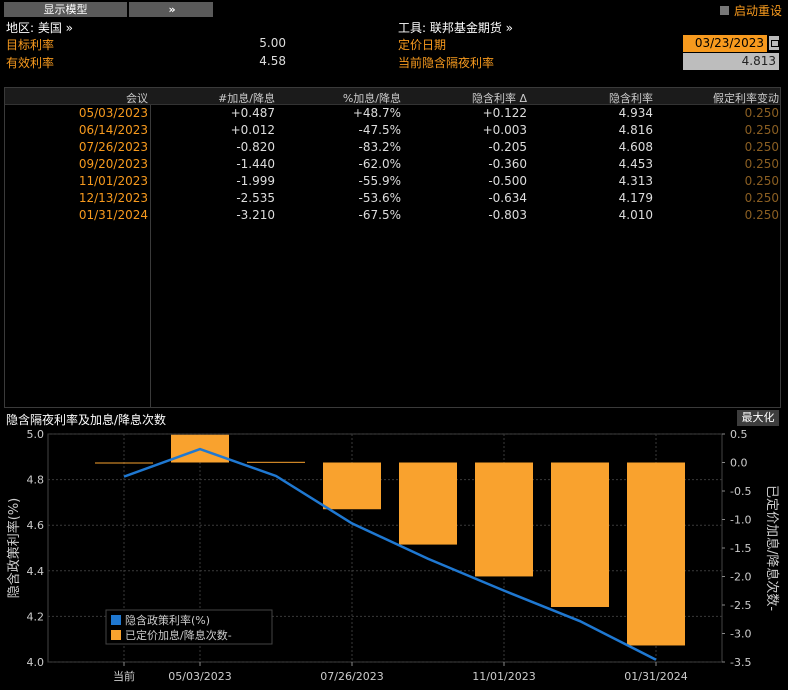 The height and width of the screenshot is (690, 788). What do you see at coordinates (86, 420) in the screenshot?
I see `chart-title: 隐含隔夜利率及加息/降息次数` at bounding box center [86, 420].